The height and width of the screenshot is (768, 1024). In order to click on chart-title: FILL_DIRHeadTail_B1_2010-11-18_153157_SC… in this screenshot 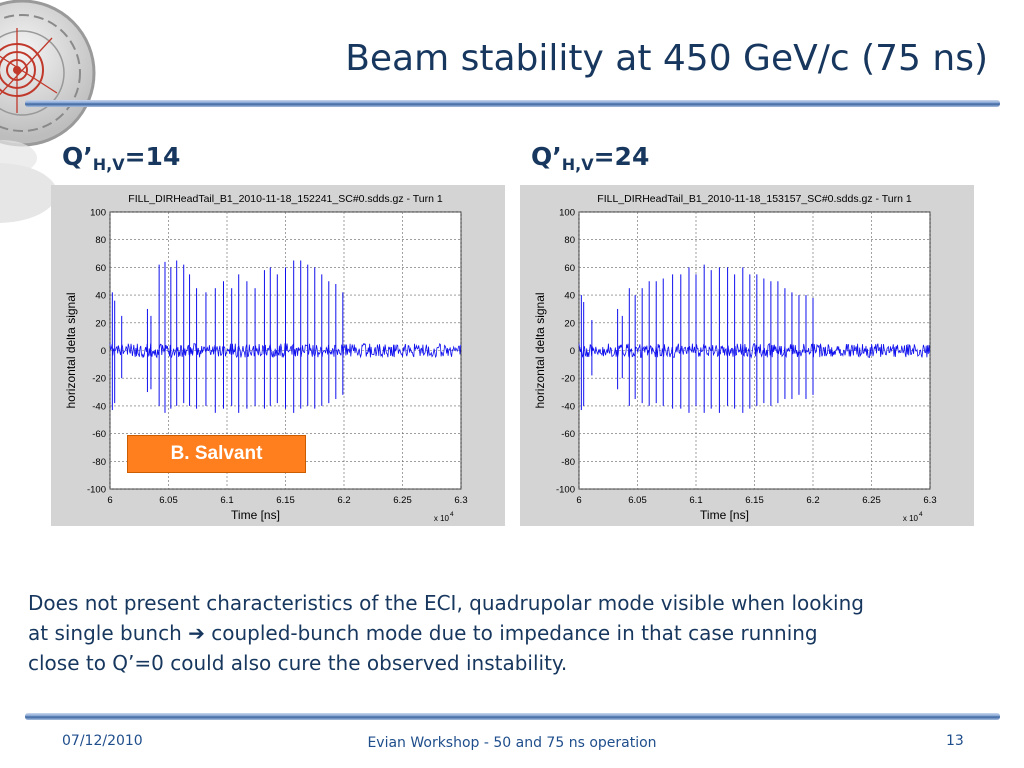, I will do `click(754, 199)`.